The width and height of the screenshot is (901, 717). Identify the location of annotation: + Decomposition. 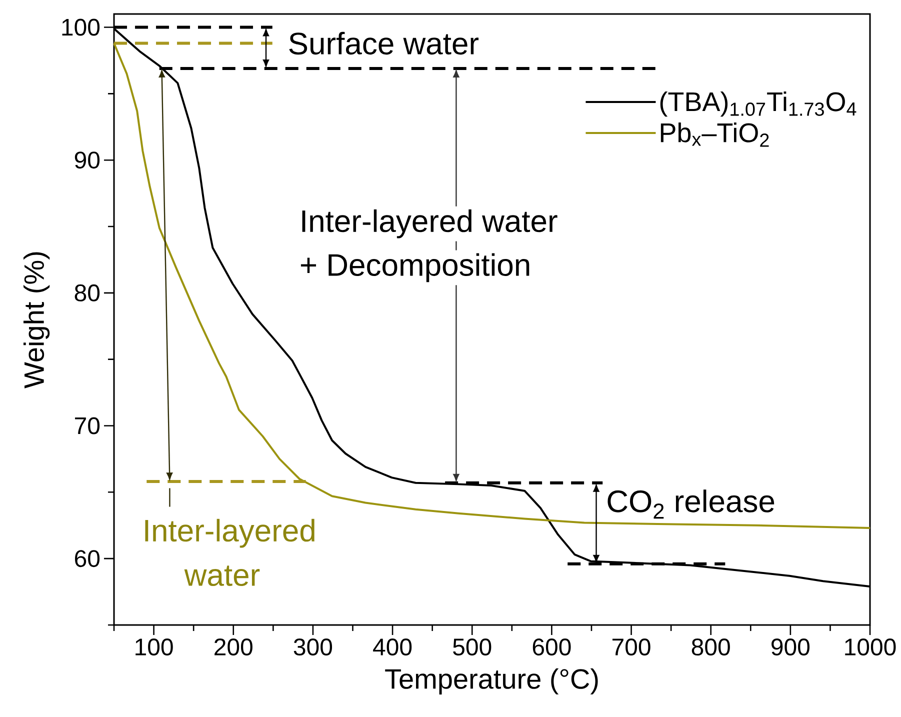
(415, 267).